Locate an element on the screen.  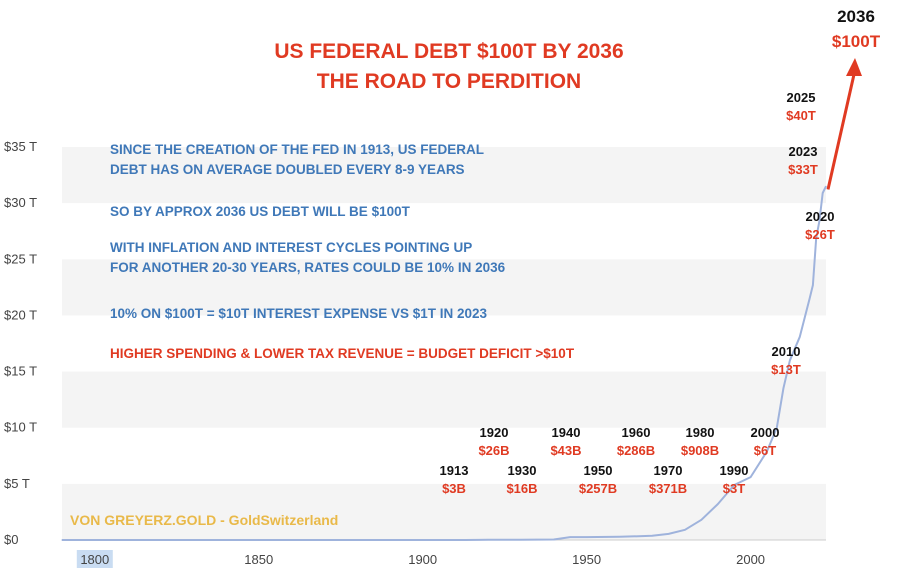
annotation-value: $3T is located at coordinates (734, 488).